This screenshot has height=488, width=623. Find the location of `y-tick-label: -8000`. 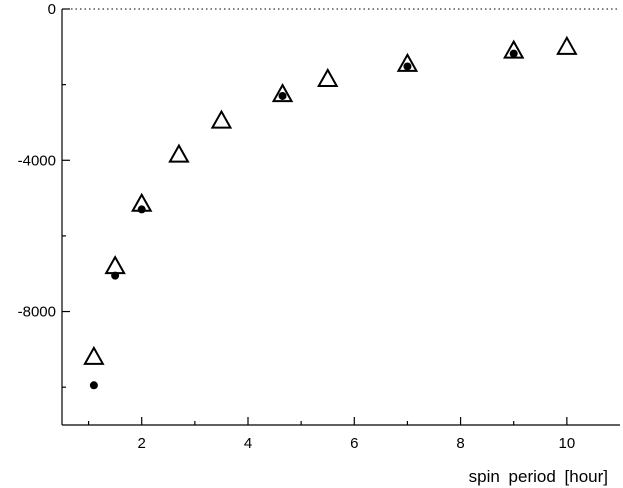

y-tick-label: -8000 is located at coordinates (37, 312).